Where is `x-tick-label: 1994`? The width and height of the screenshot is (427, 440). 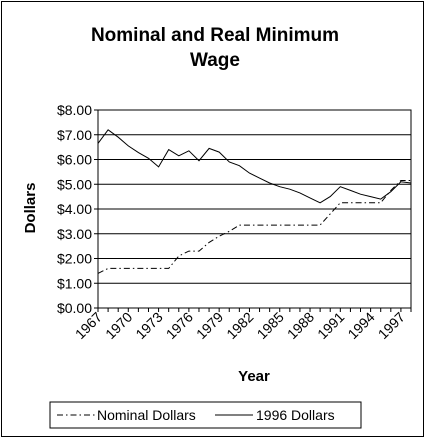 x-tick-label: 1994 is located at coordinates (360, 325).